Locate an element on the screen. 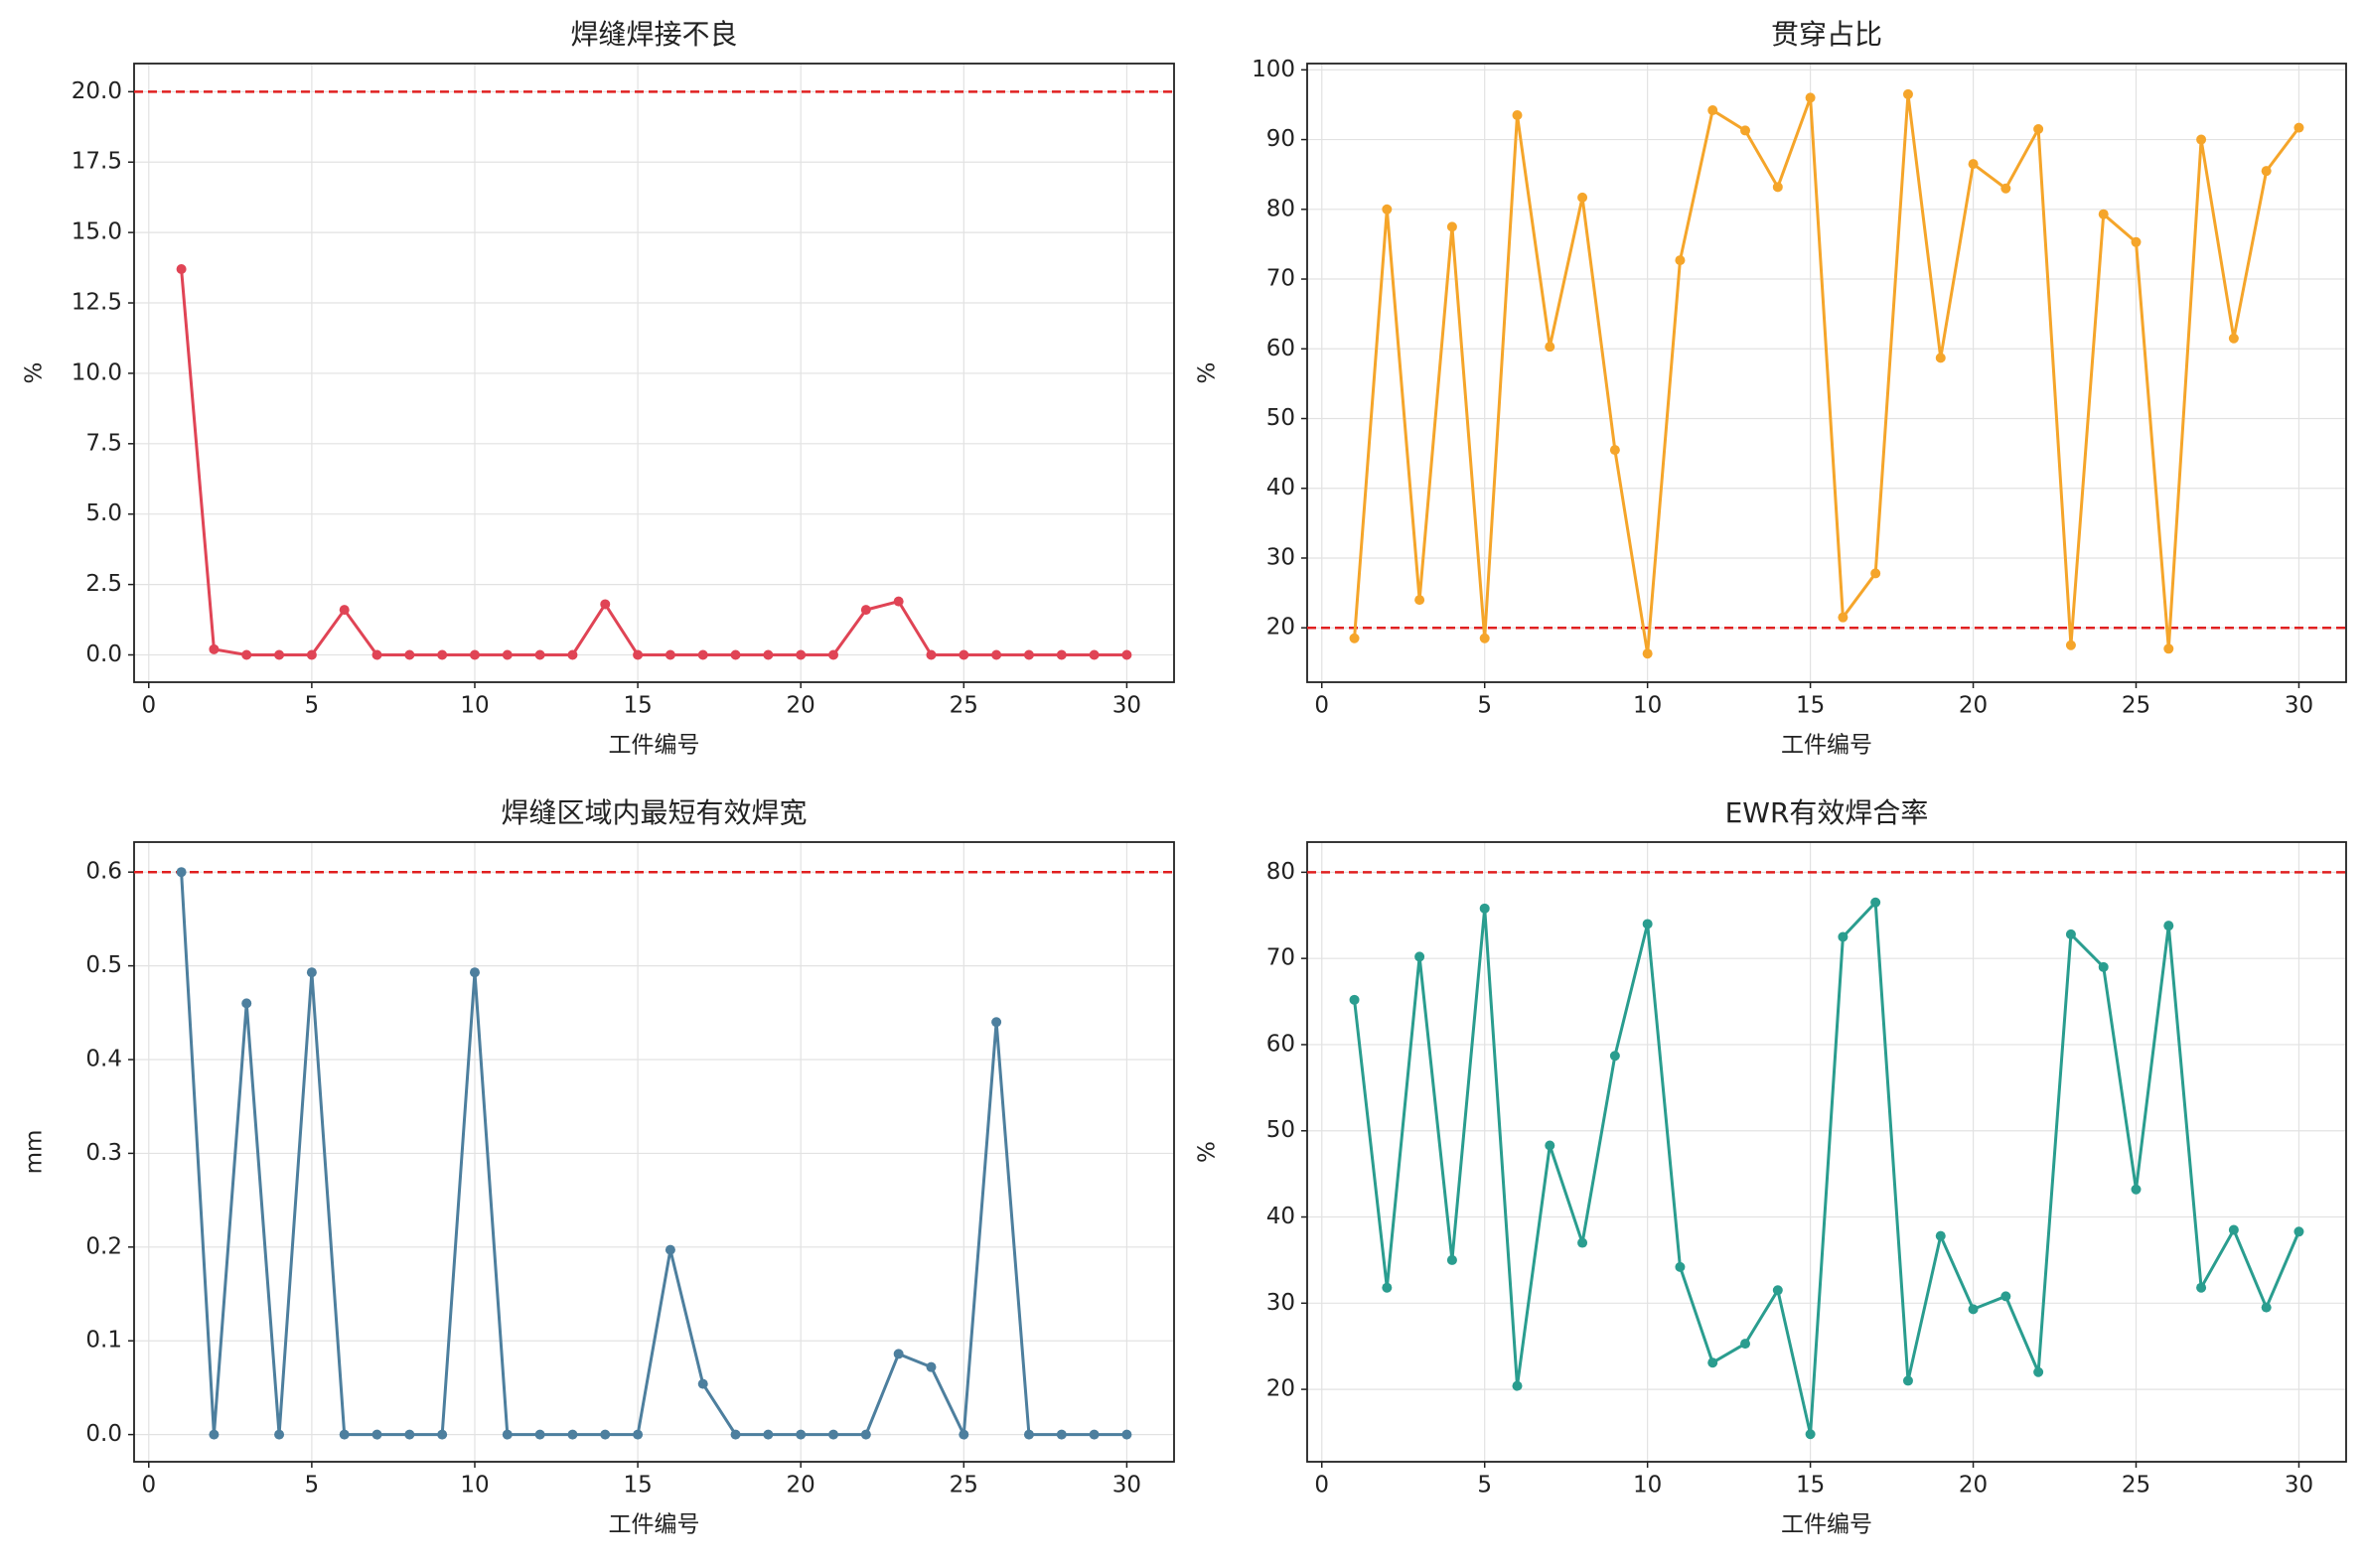 The width and height of the screenshot is (2366, 1568). chart-title: 贯穿占比 is located at coordinates (1826, 34).